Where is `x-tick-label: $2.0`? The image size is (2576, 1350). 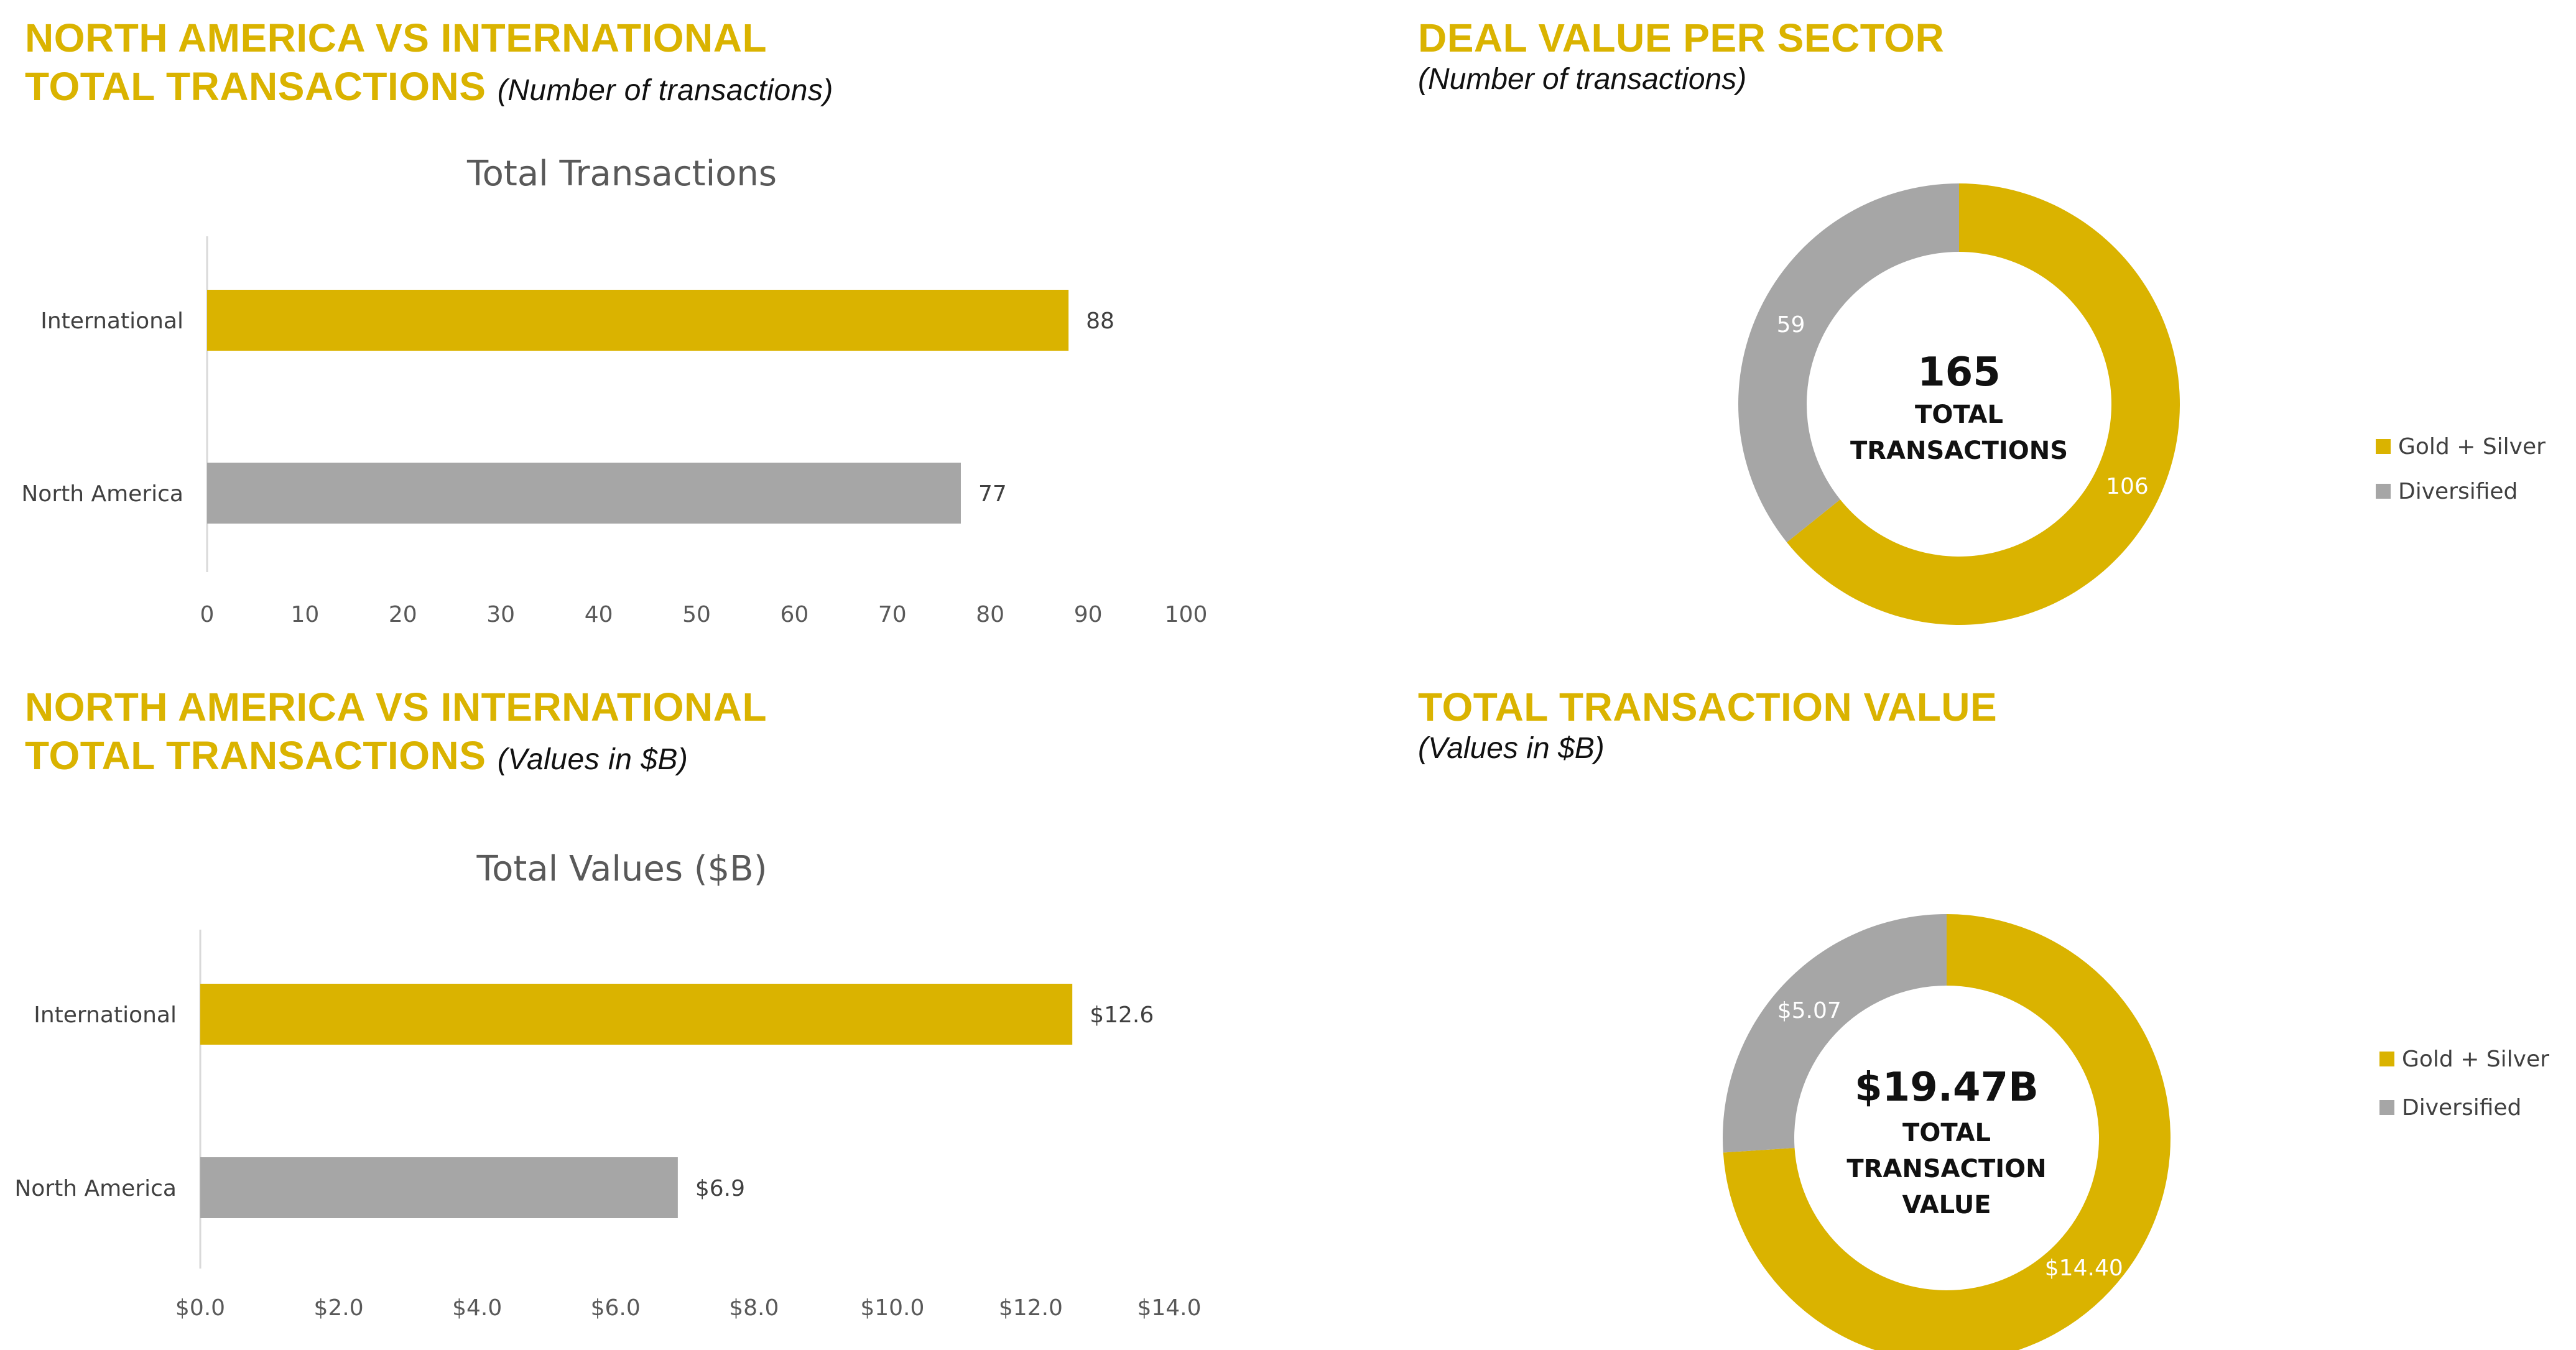 x-tick-label: $2.0 is located at coordinates (338, 1308).